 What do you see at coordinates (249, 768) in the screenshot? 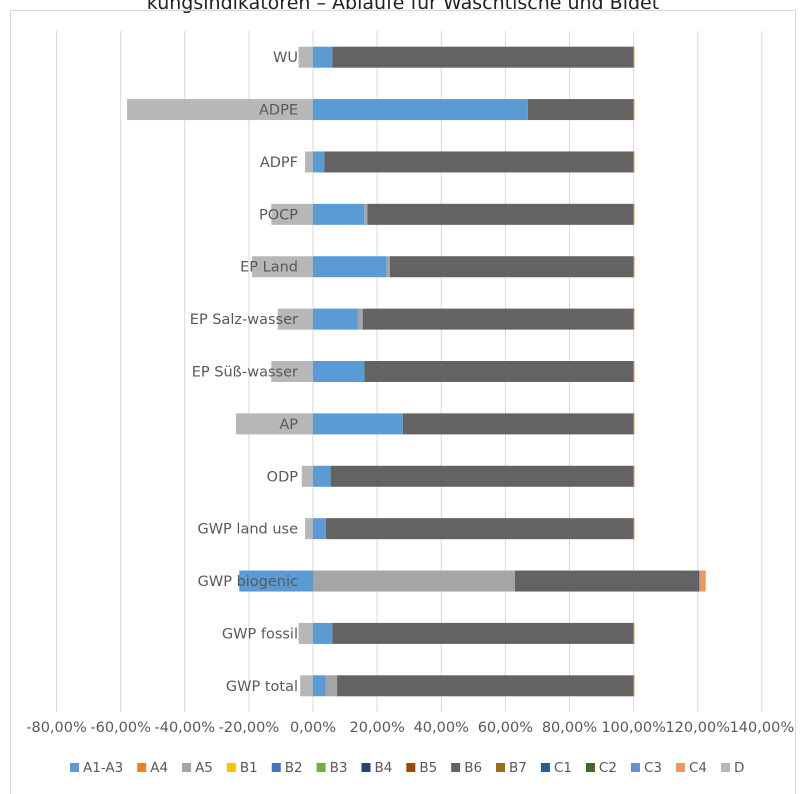
I see `legend-label: B1` at bounding box center [249, 768].